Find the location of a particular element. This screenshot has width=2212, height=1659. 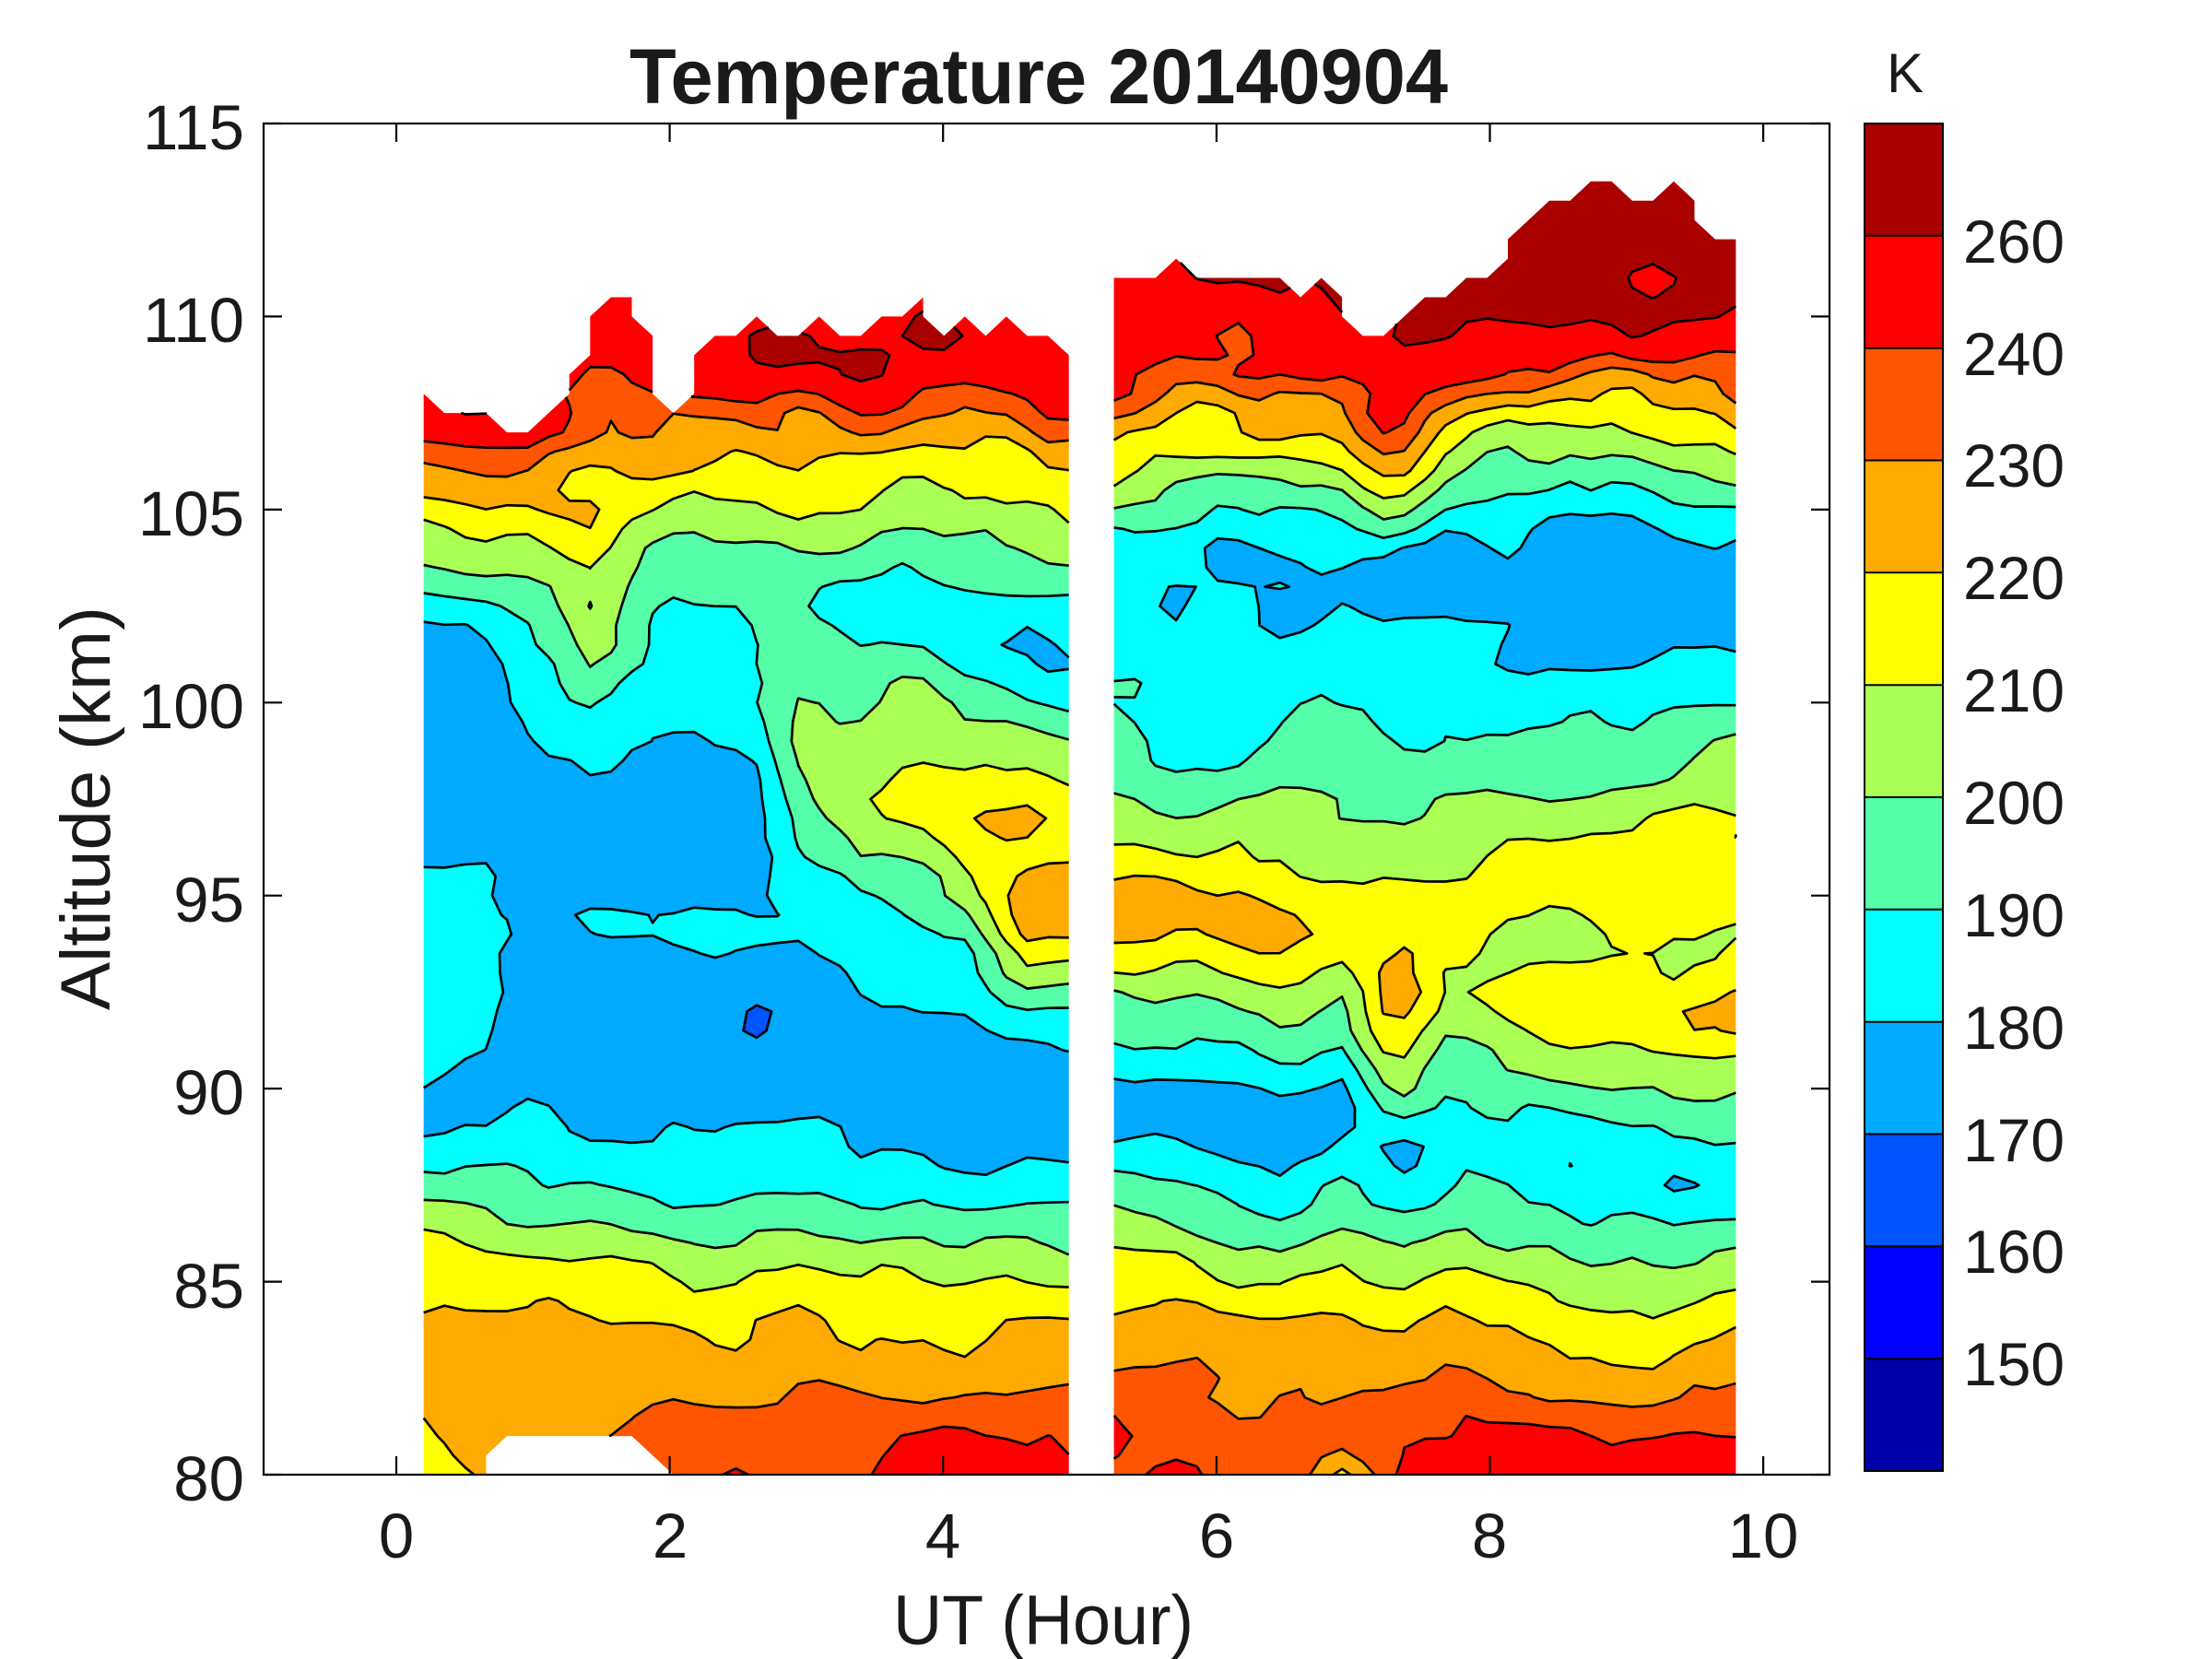

svg-text: 2 is located at coordinates (670, 1535).